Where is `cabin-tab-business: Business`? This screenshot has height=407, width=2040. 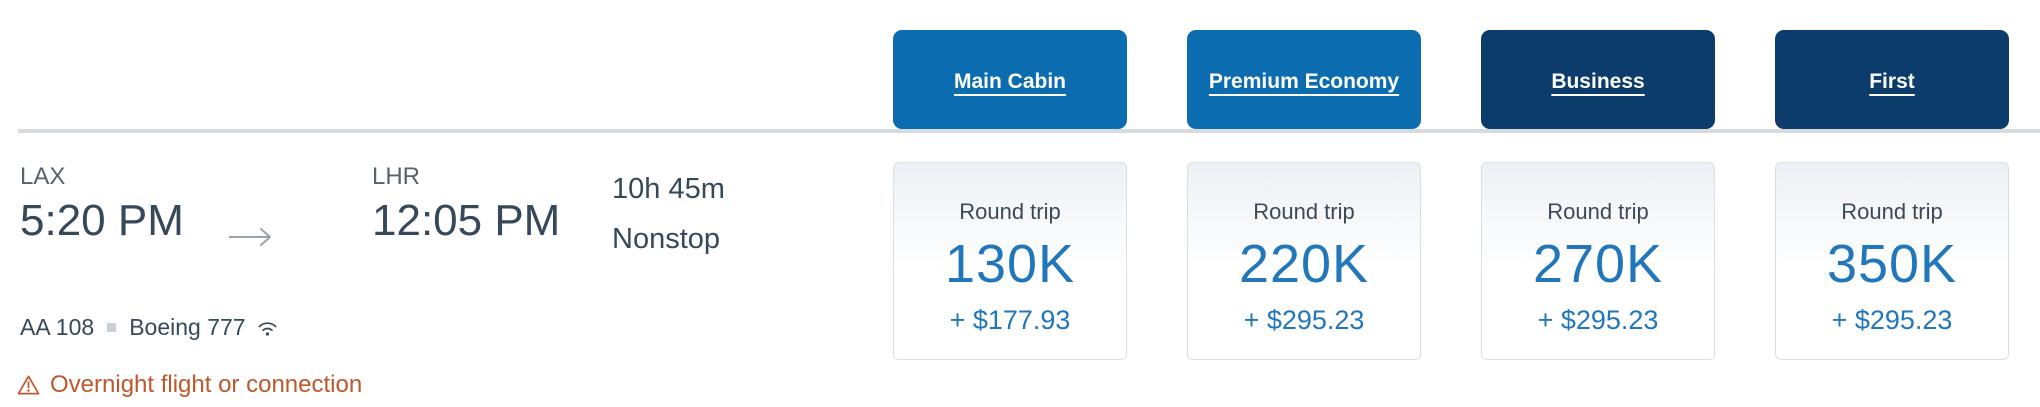
cabin-tab-business: Business is located at coordinates (1598, 79).